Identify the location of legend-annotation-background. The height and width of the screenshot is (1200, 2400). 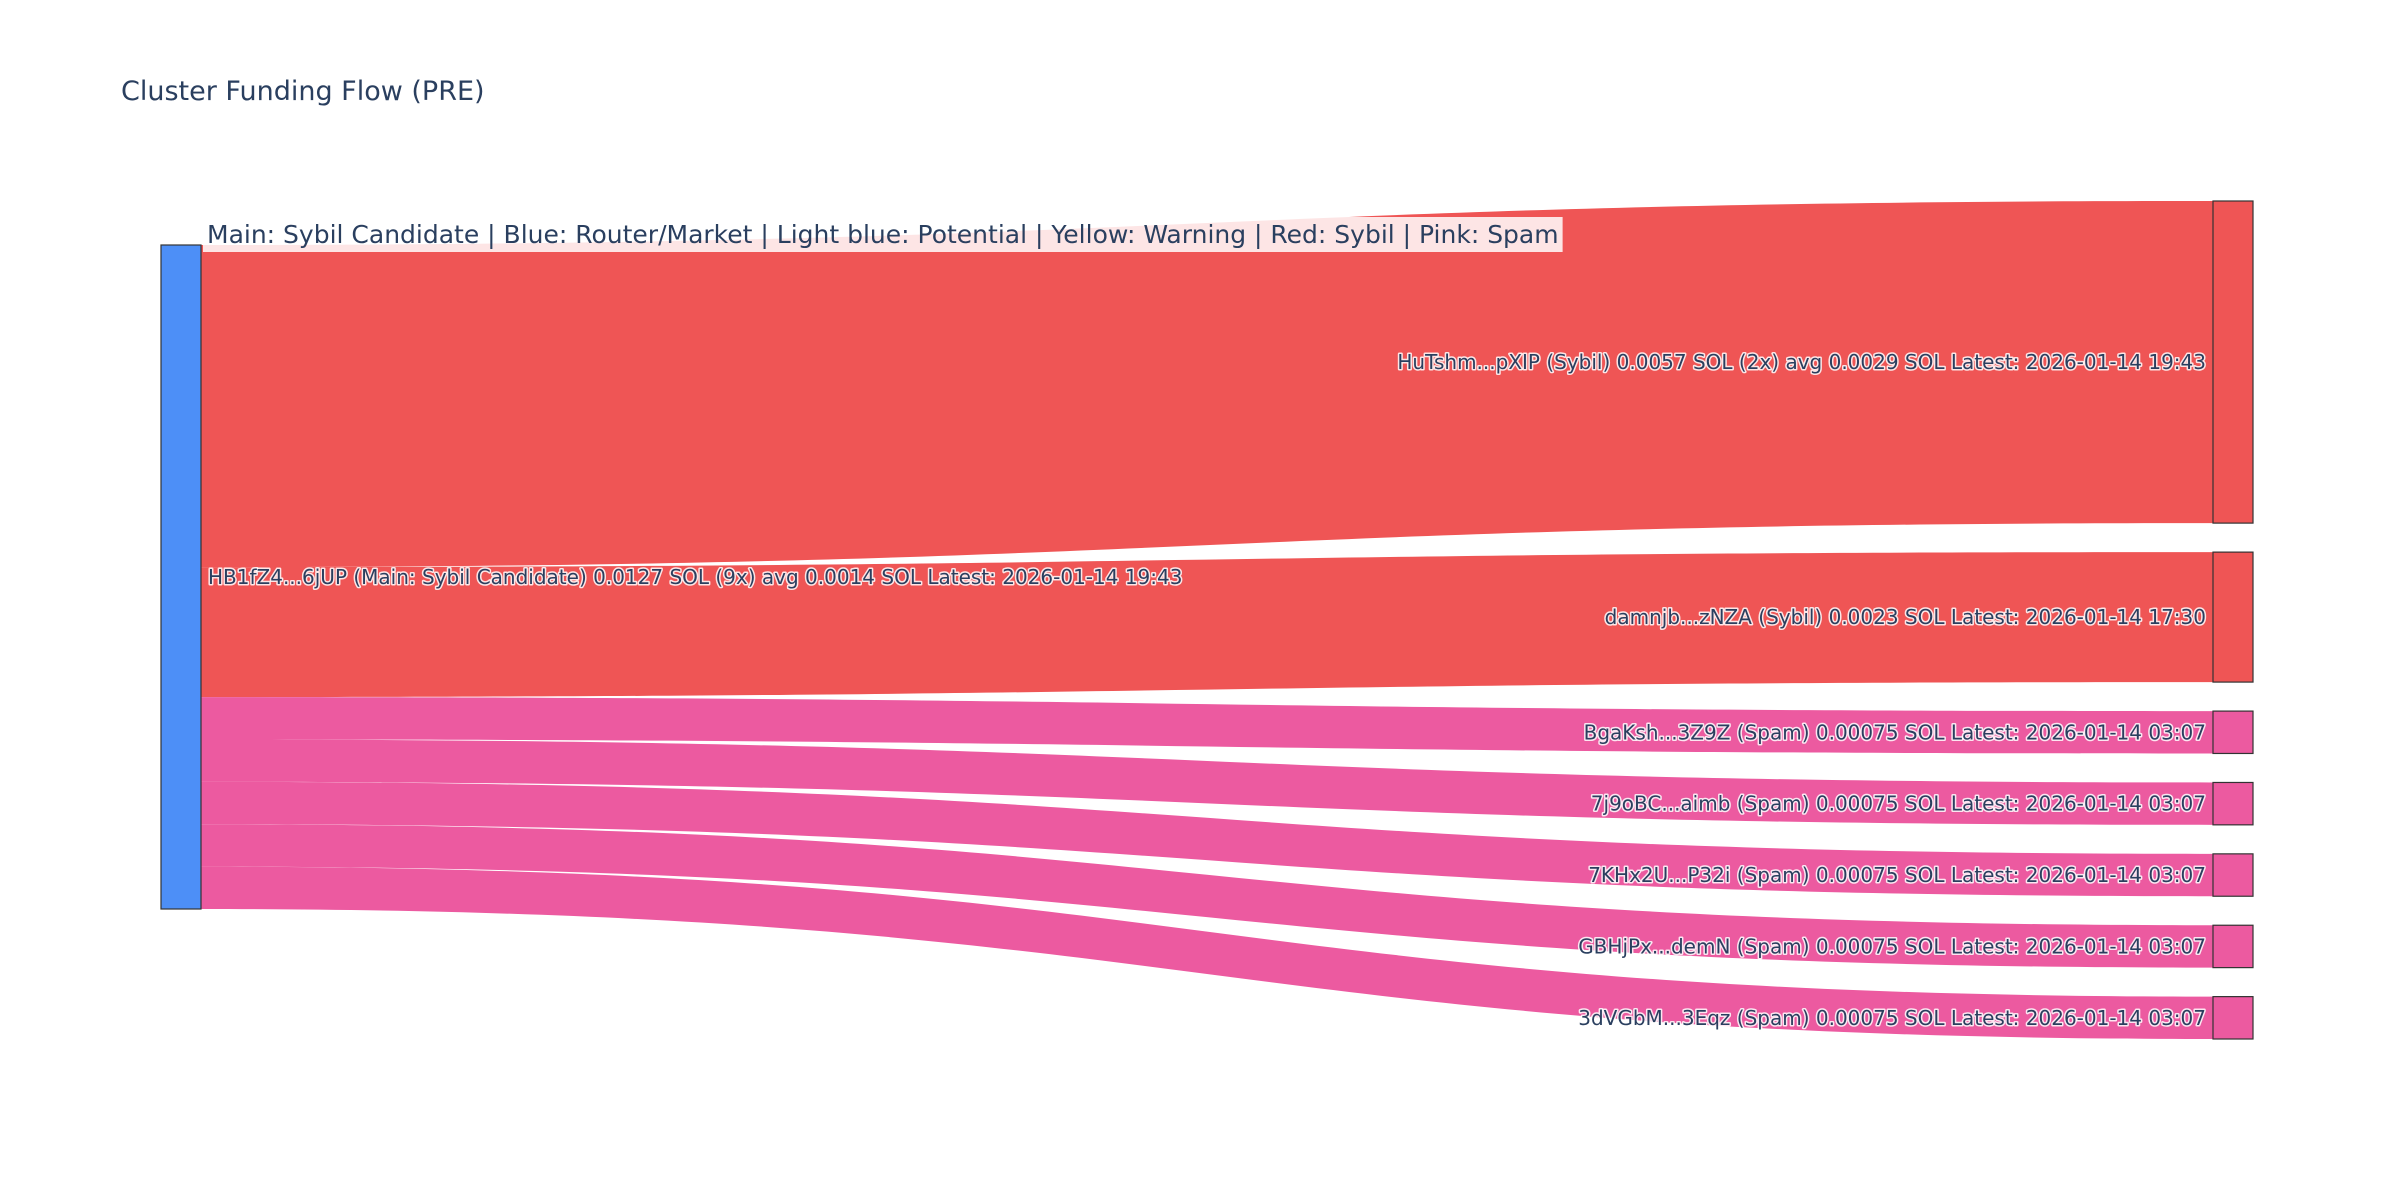
(883, 234).